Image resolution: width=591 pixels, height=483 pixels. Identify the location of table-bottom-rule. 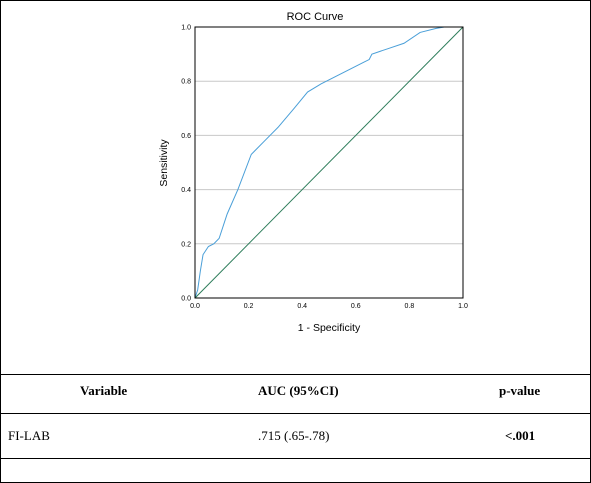
(295, 458).